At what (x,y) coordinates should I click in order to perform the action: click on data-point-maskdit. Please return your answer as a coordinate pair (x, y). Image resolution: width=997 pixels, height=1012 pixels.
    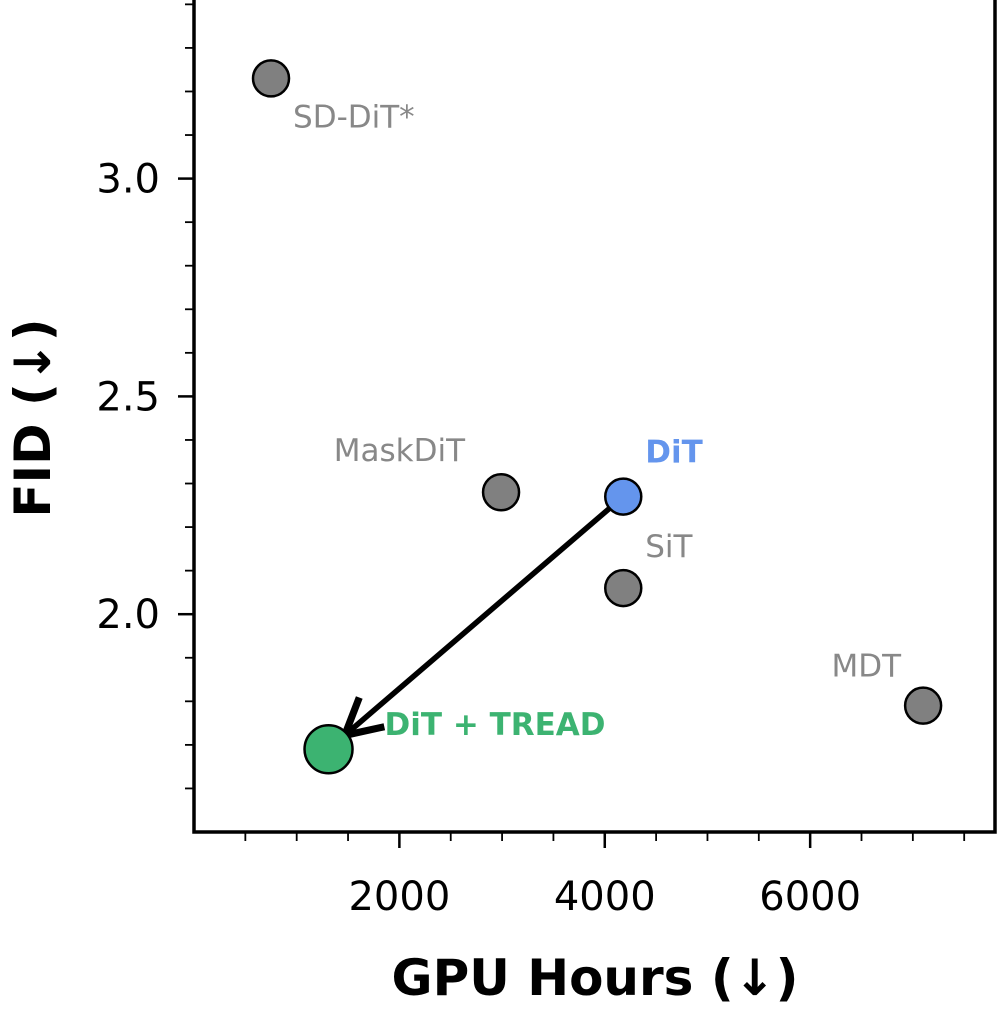
    Looking at the image, I should click on (501, 492).